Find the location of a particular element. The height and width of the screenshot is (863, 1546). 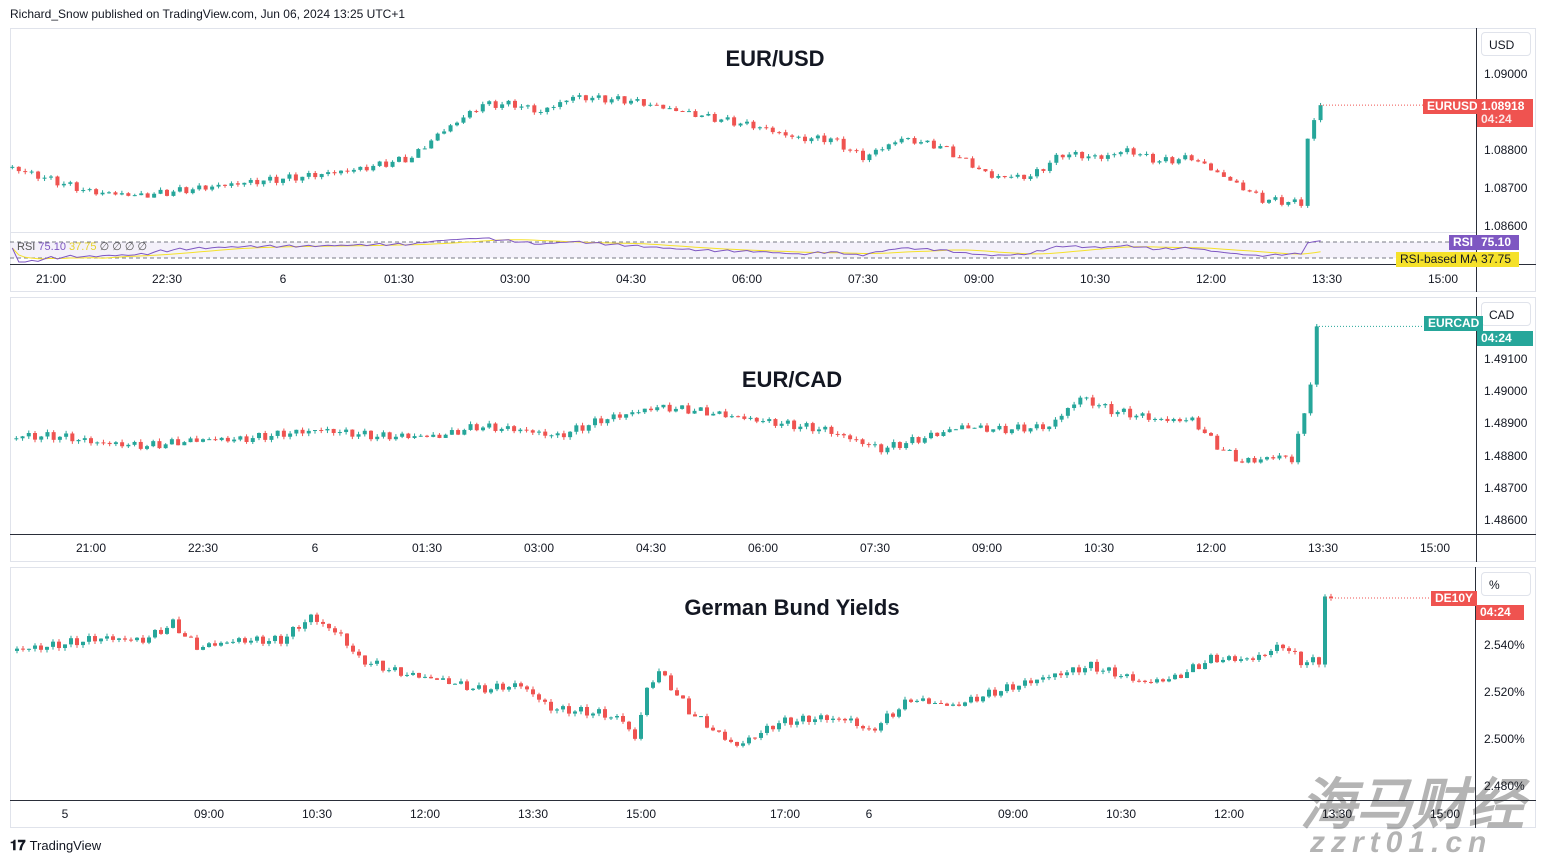

currency-selector-percent: % is located at coordinates (1506, 584).